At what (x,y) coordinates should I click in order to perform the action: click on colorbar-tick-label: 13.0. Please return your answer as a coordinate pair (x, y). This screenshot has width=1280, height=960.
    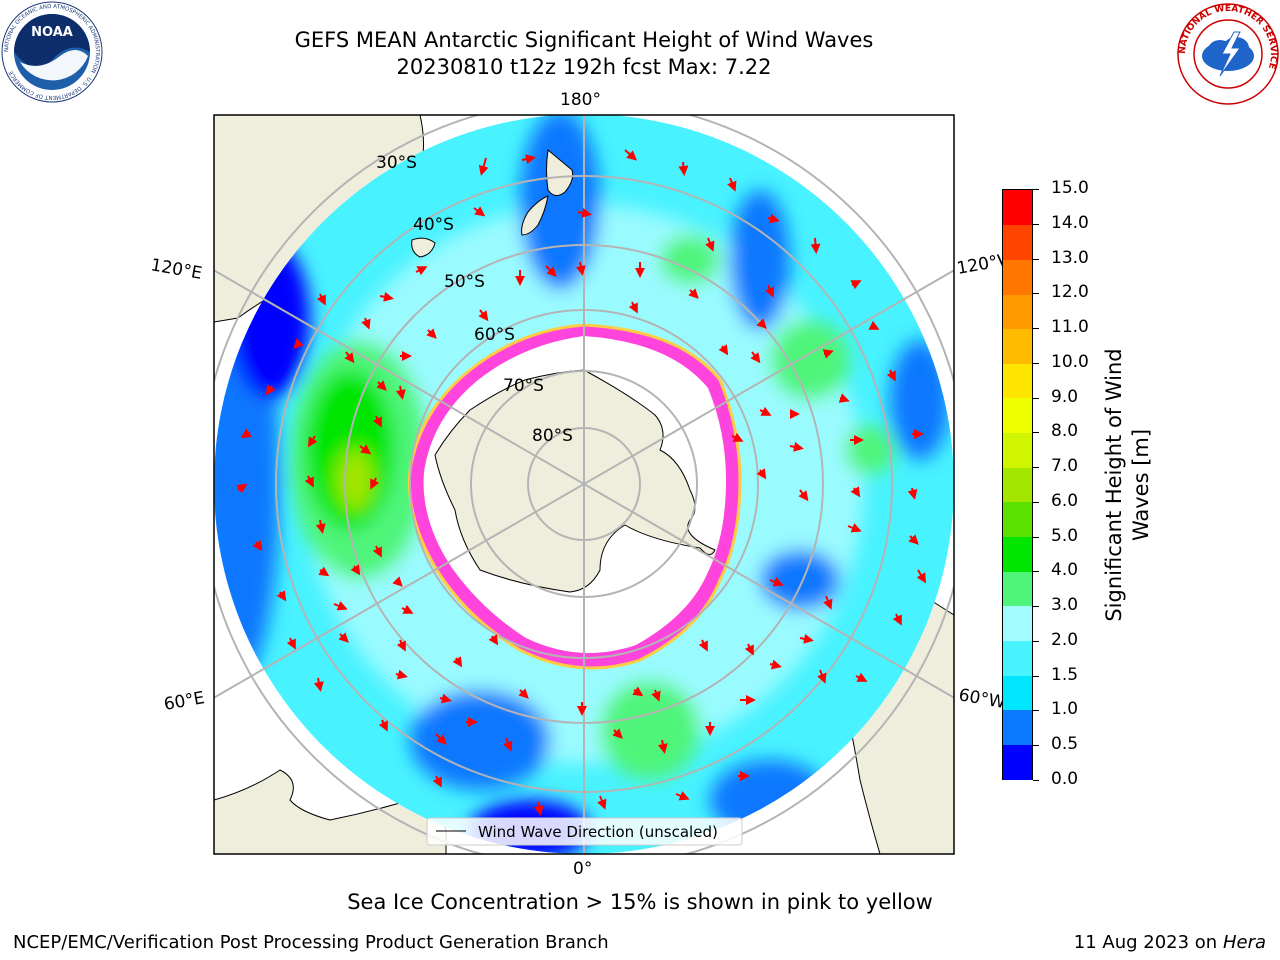
    Looking at the image, I should click on (1070, 257).